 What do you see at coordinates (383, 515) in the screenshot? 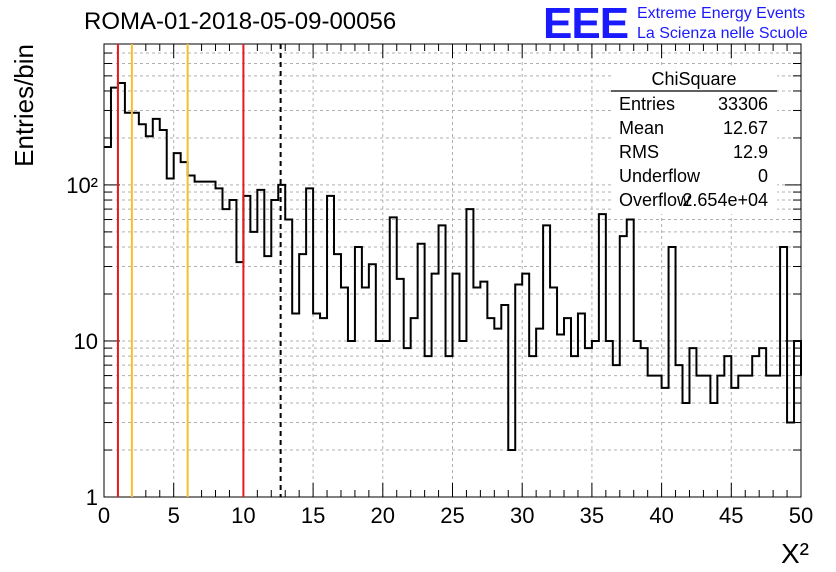
I see `x-tick-label: 20` at bounding box center [383, 515].